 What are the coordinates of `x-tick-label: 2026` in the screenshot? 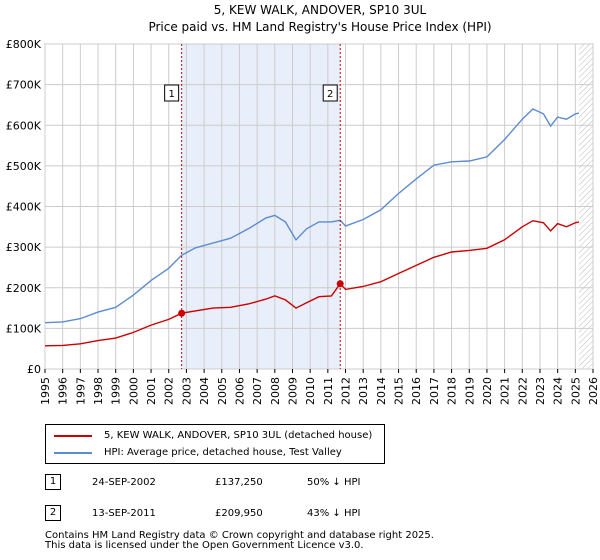 It's located at (593, 391).